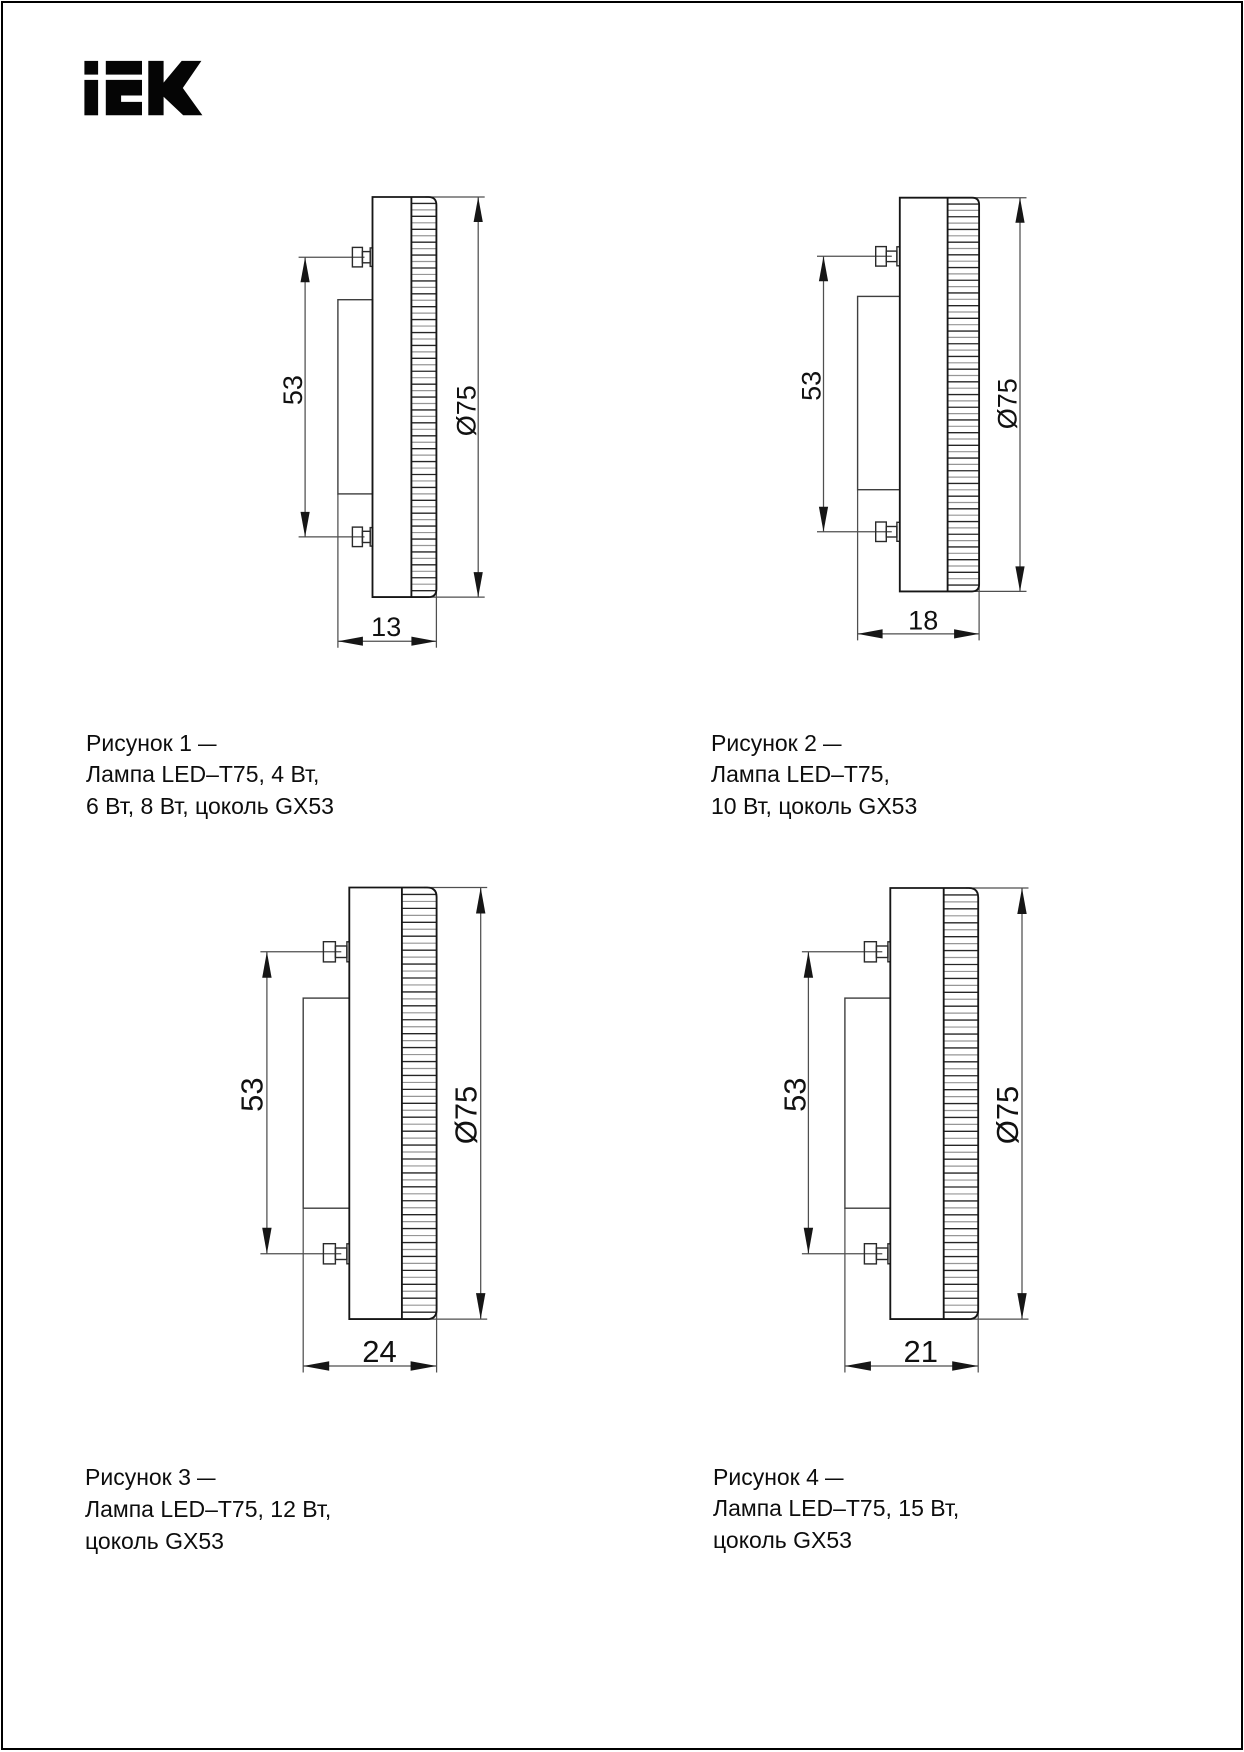 The image size is (1244, 1752). What do you see at coordinates (920, 1351) in the screenshot?
I see `svg-text: 21` at bounding box center [920, 1351].